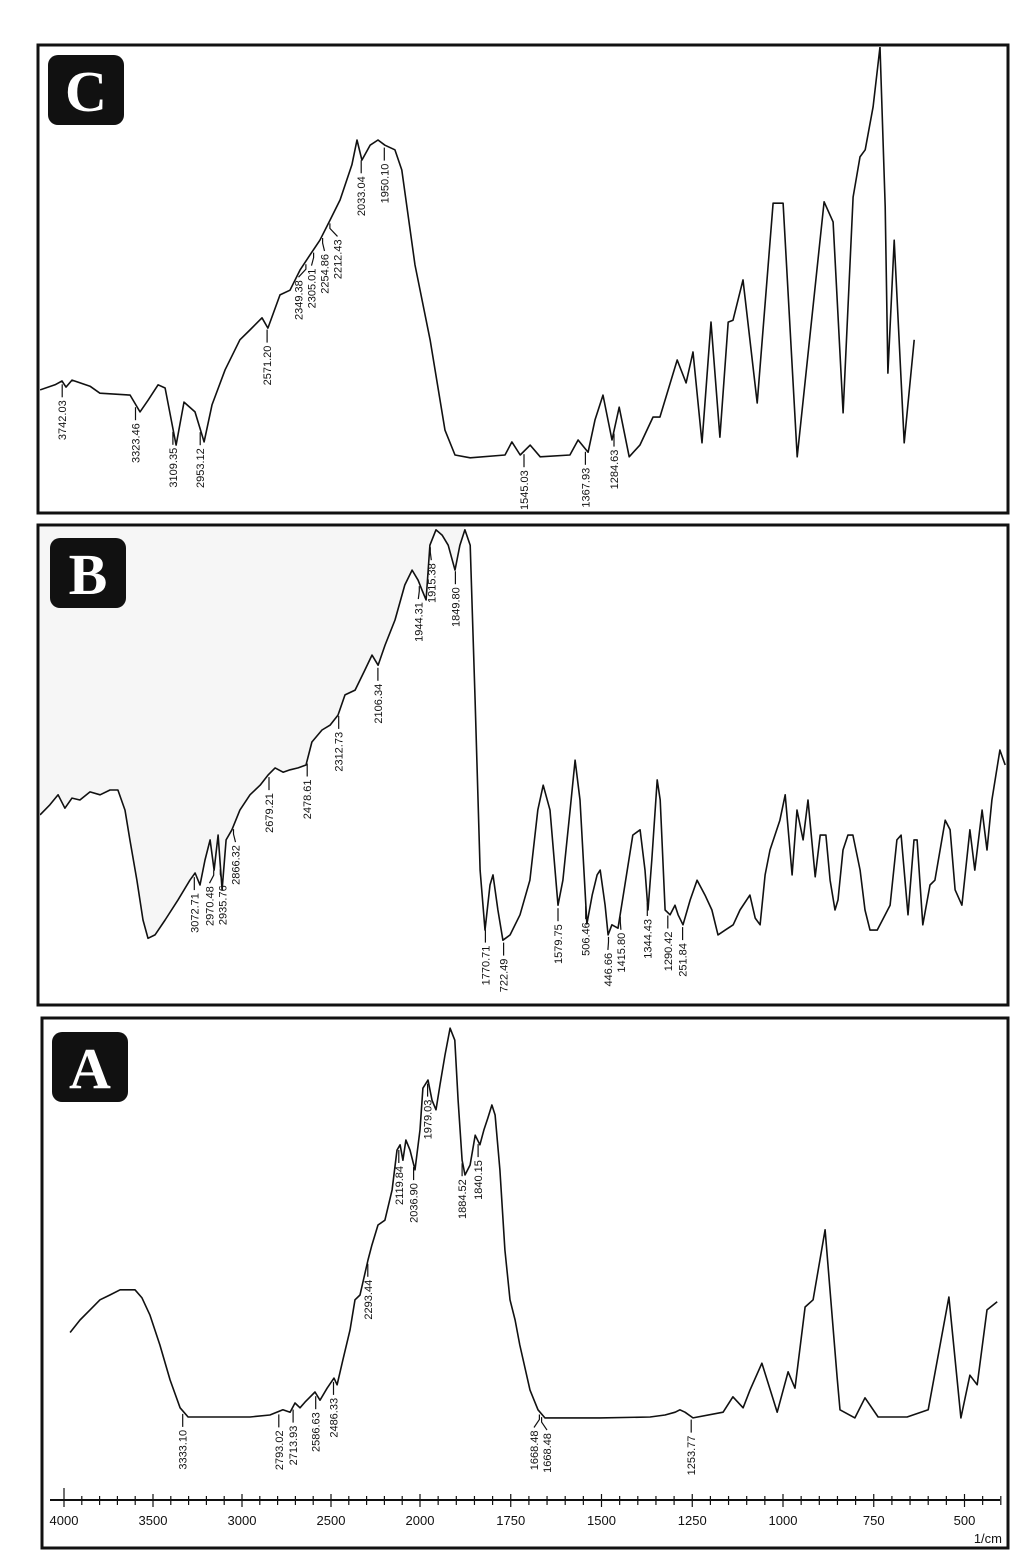  Describe the element at coordinates (622, 953) in the screenshot. I see `peak-label: 1415.80` at that location.